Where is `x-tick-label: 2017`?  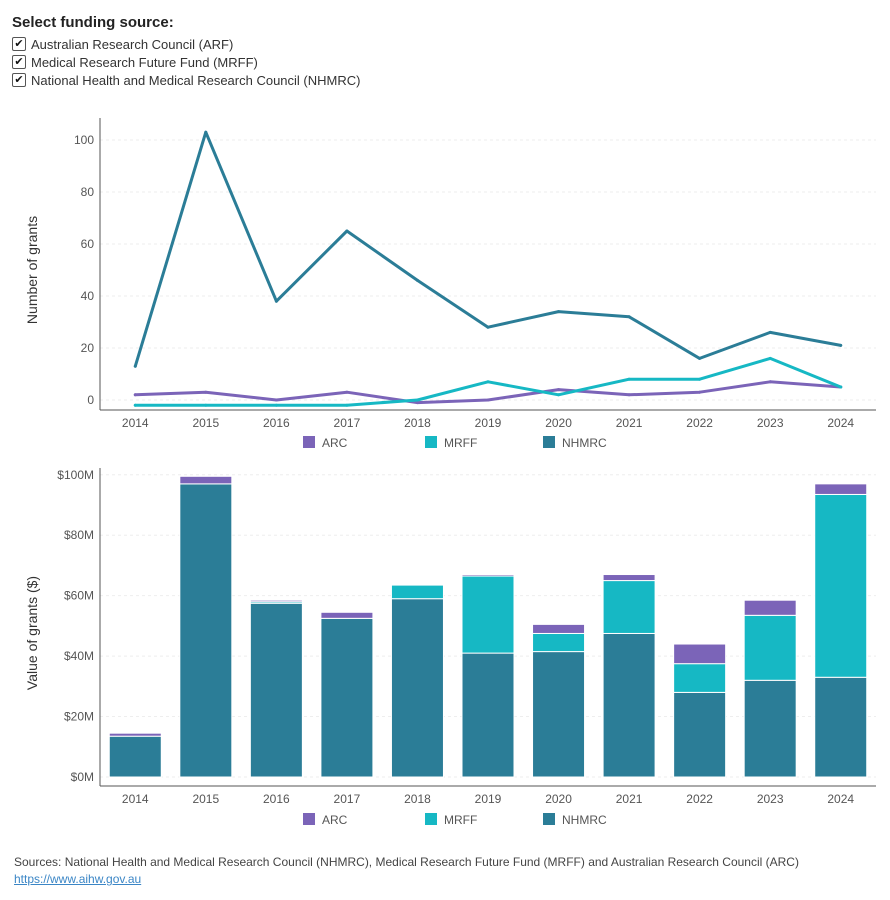
x-tick-label: 2017 is located at coordinates (347, 799).